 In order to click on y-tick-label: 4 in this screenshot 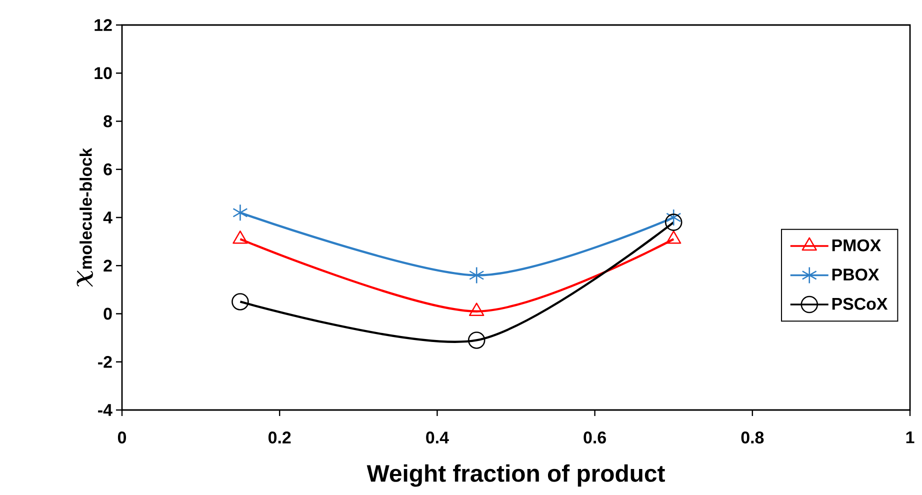, I will do `click(107, 218)`.